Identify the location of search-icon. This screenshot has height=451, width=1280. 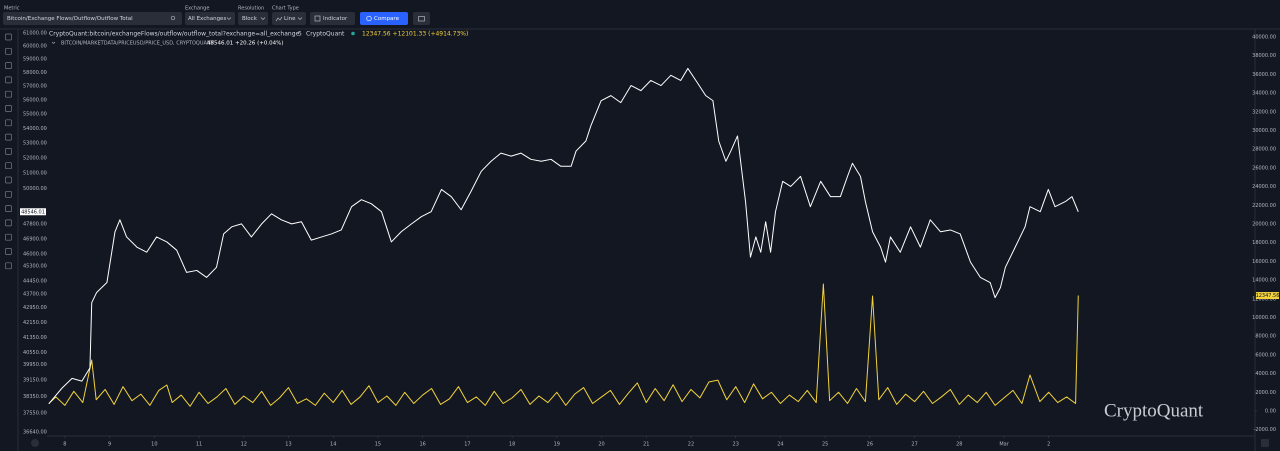
(173, 18).